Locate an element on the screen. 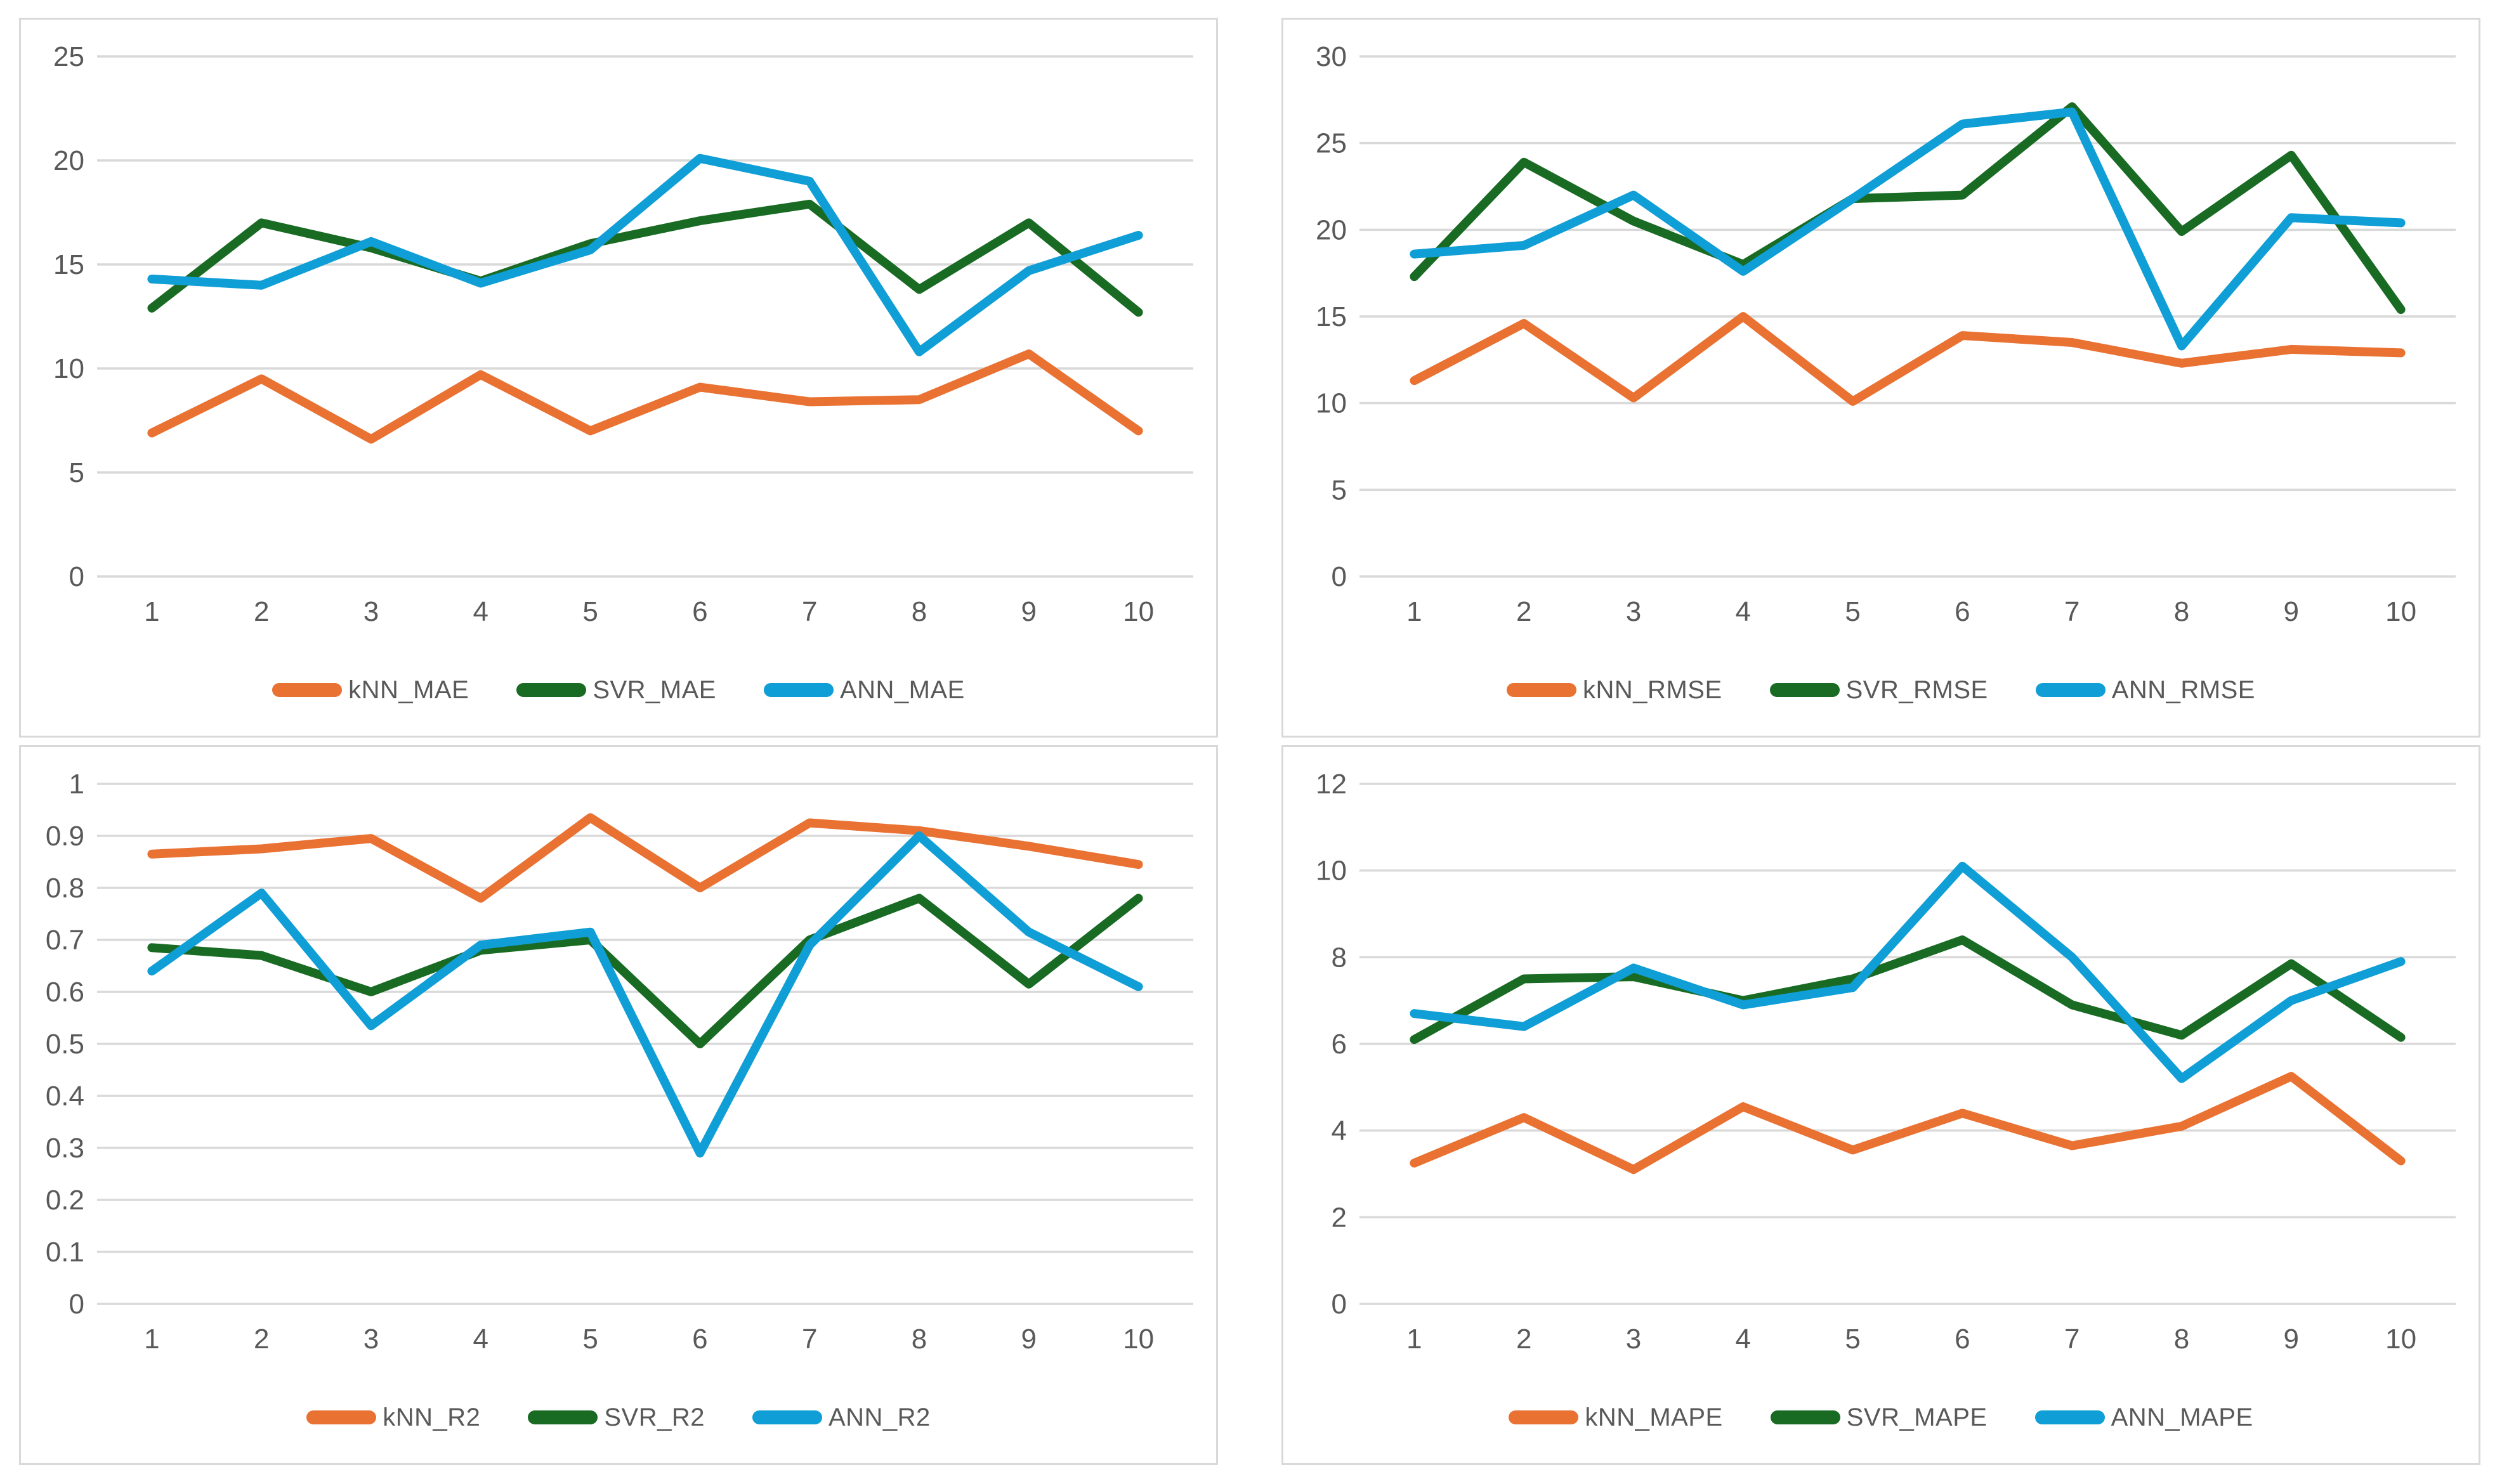 The image size is (2502, 1484). y-tick-label: 20 is located at coordinates (68, 160).